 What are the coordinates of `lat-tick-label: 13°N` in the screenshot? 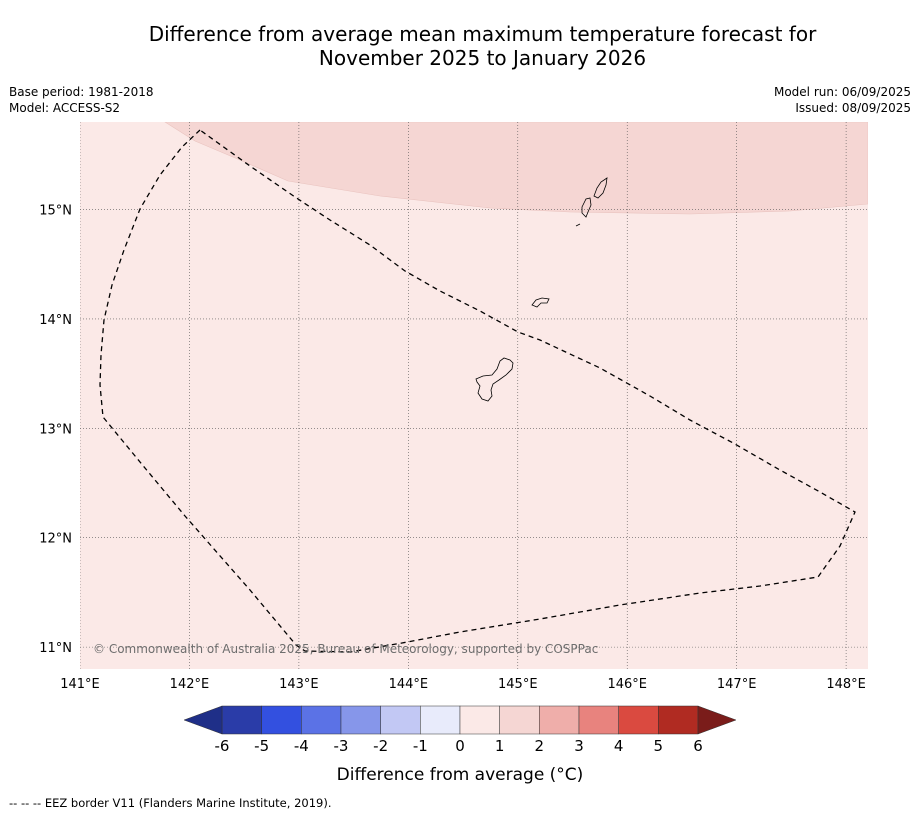 It's located at (55, 429).